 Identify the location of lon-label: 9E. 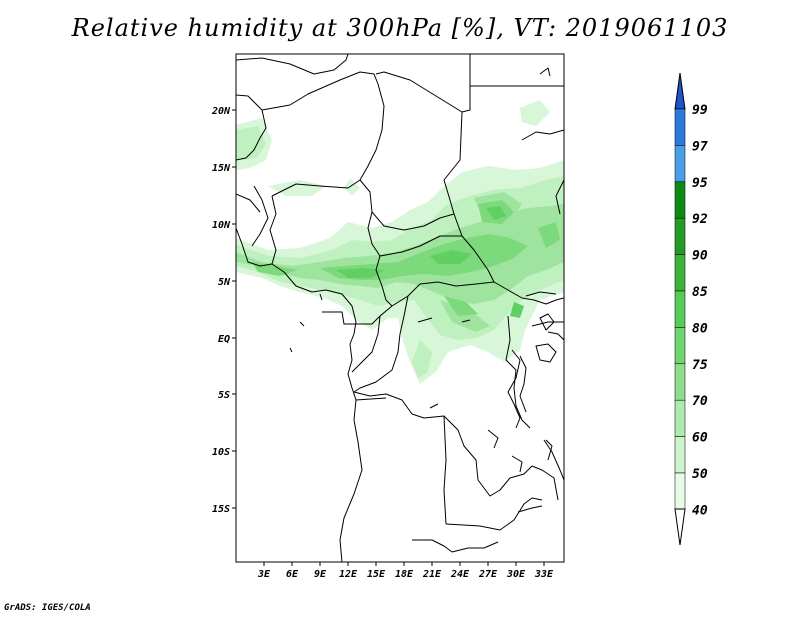
(320, 574).